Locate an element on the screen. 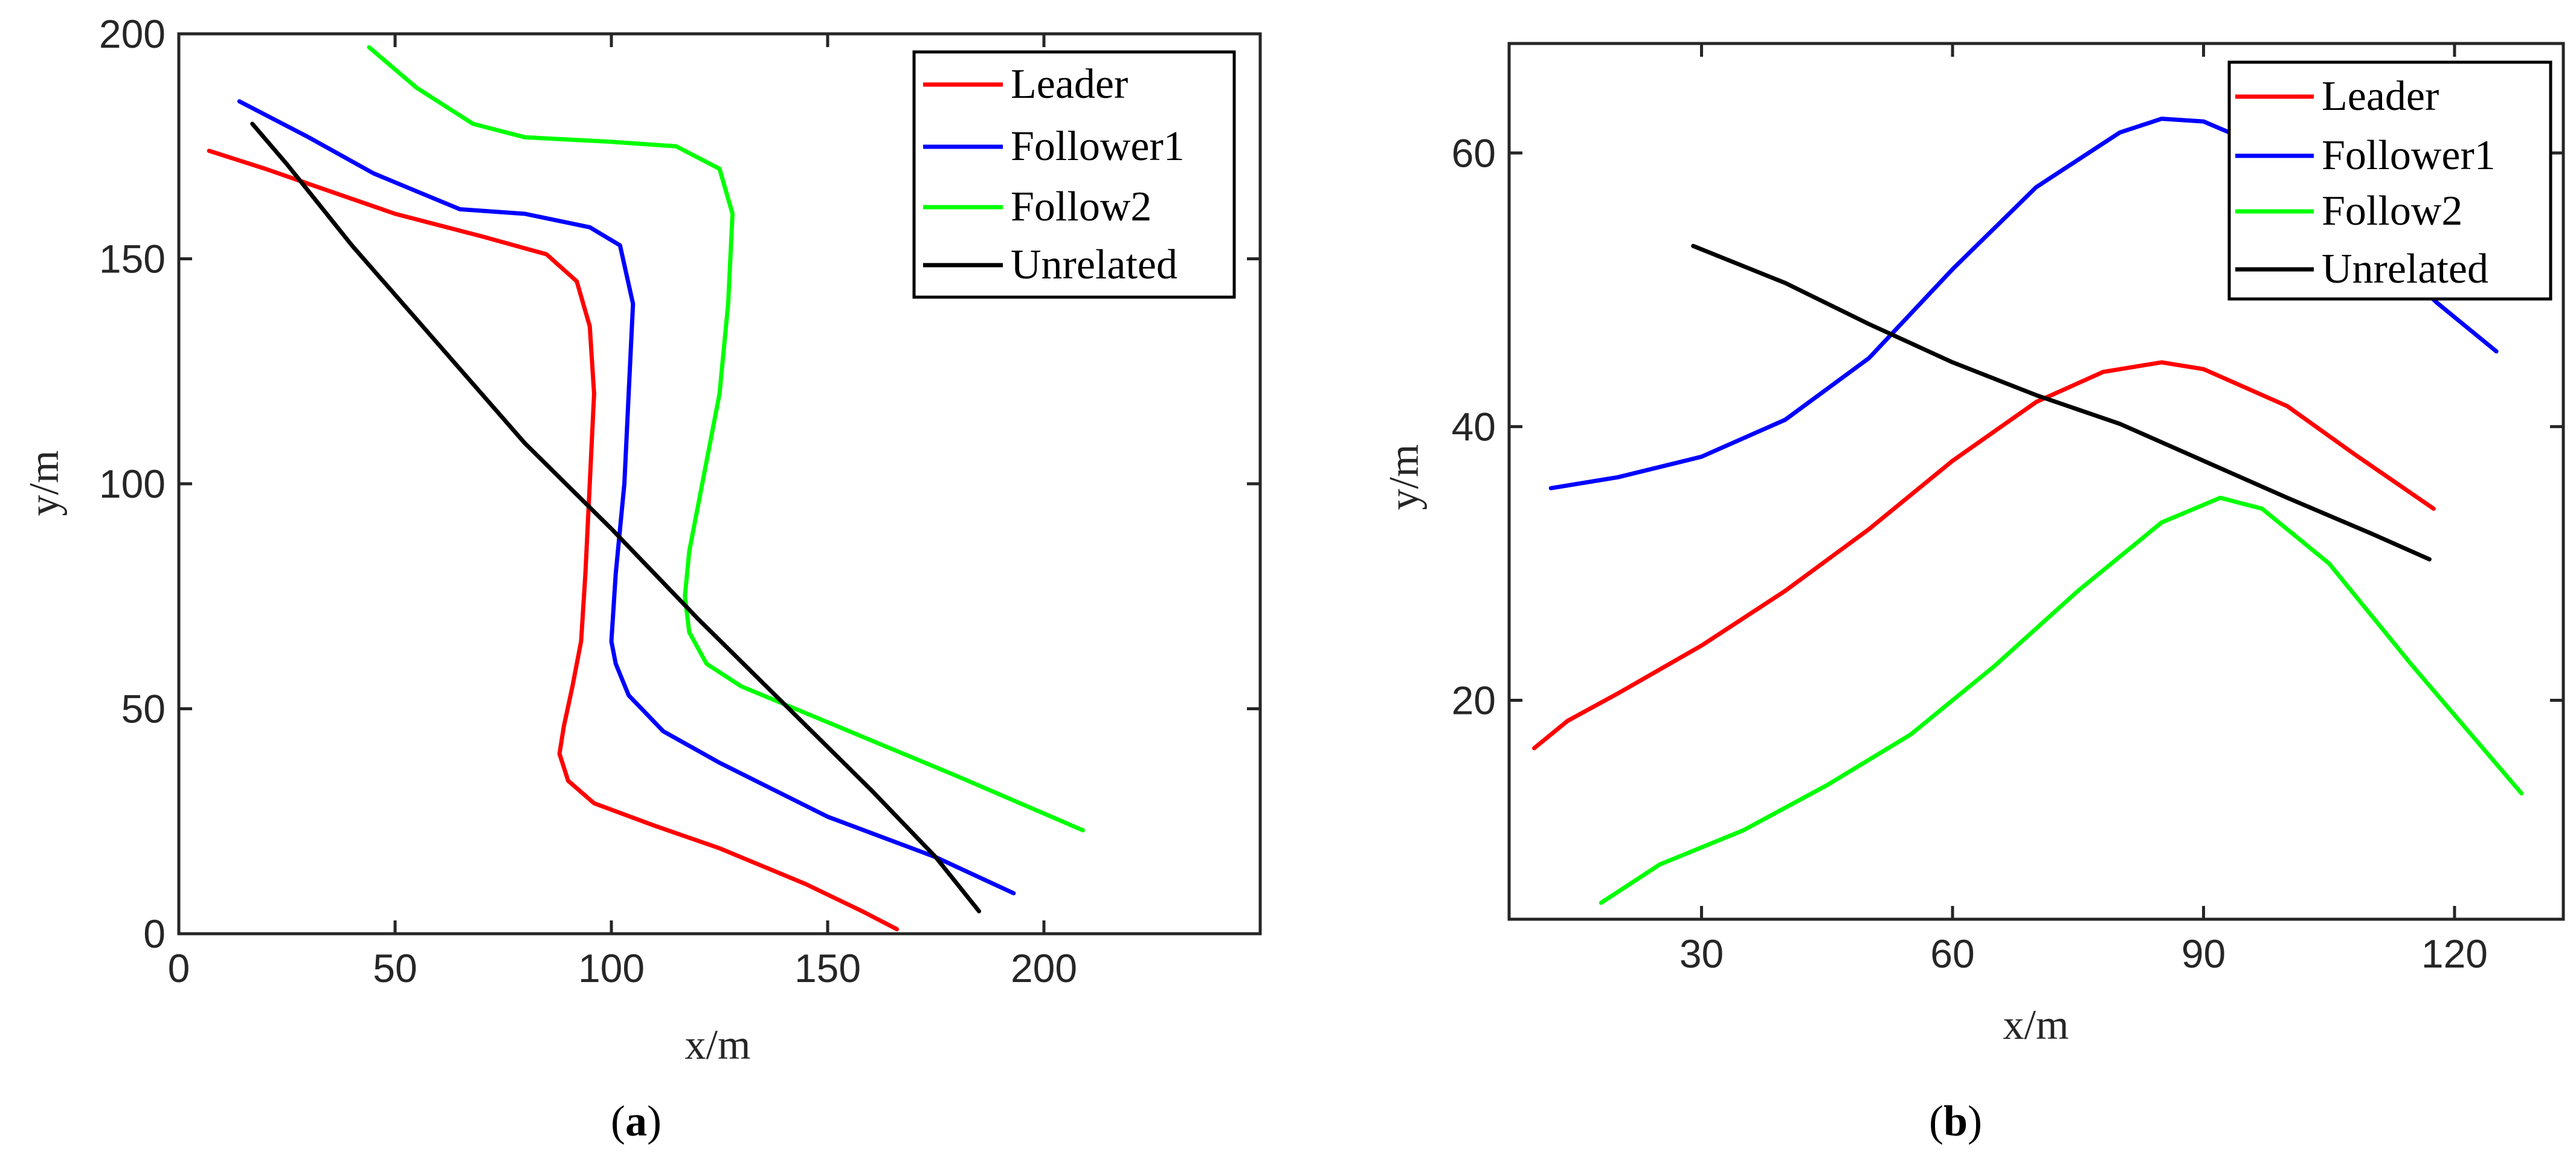 Image resolution: width=2576 pixels, height=1159 pixels. panel-b-y-tick-label: 20 is located at coordinates (1474, 700).